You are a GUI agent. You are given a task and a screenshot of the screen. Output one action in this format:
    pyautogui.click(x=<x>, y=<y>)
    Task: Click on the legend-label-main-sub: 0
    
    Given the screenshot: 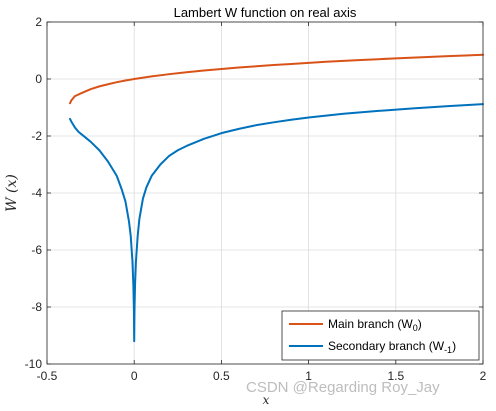 What is the action you would take?
    pyautogui.click(x=415, y=328)
    